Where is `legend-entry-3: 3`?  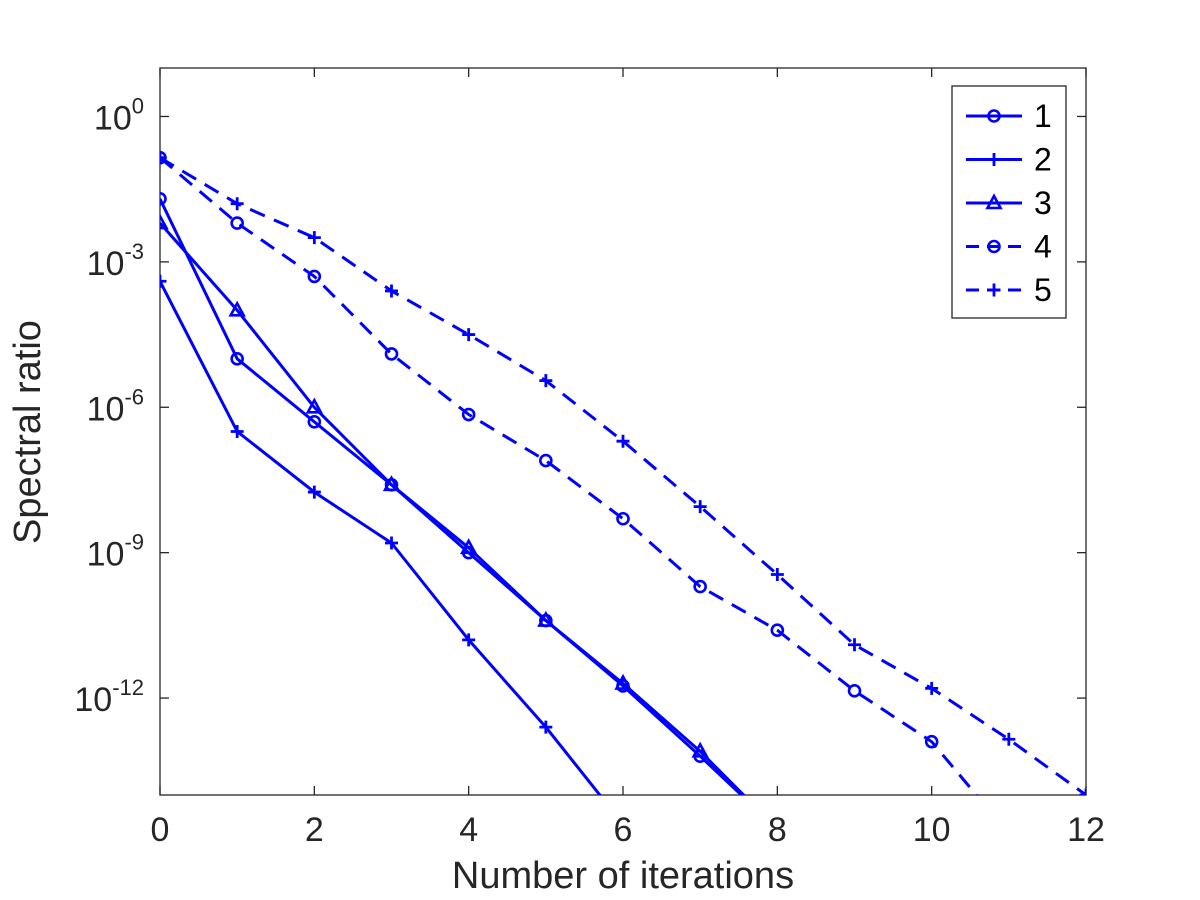
legend-entry-3: 3 is located at coordinates (1009, 203).